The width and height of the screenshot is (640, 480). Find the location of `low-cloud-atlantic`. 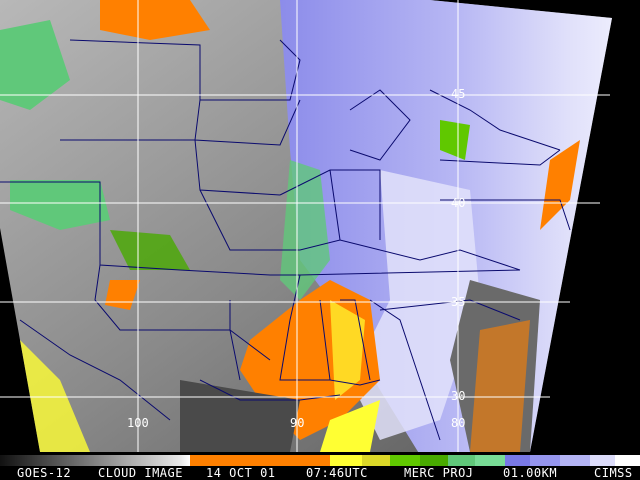

low-cloud-atlantic is located at coordinates (560, 185).